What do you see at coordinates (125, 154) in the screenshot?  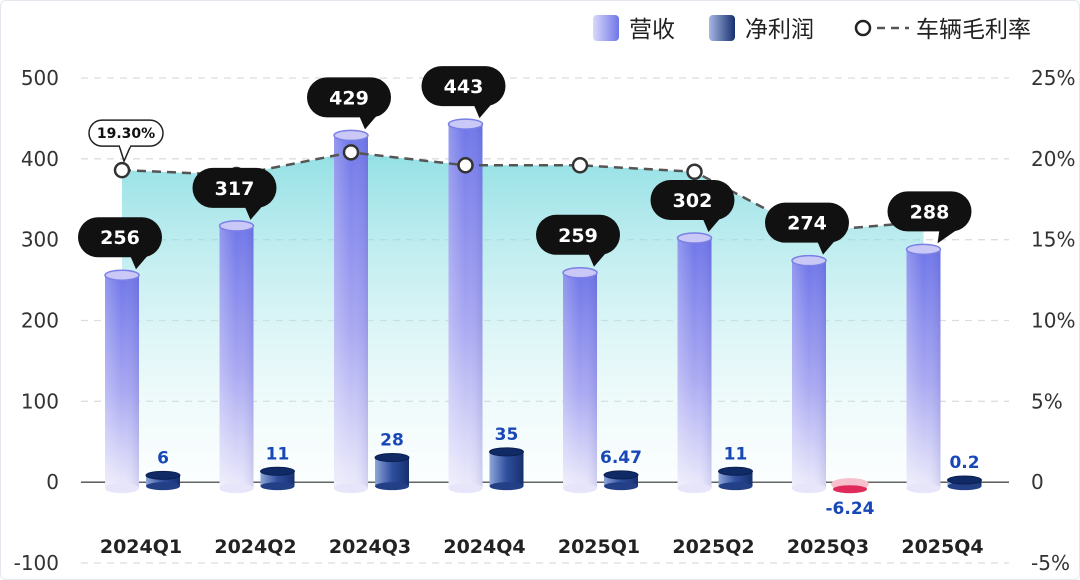 I see `margin-label-pointer` at bounding box center [125, 154].